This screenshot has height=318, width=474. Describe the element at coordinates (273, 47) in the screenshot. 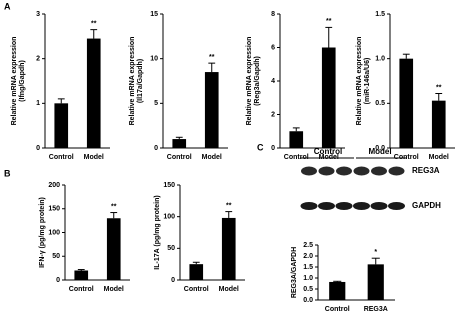

I see `y-tick-label: 6` at that location.